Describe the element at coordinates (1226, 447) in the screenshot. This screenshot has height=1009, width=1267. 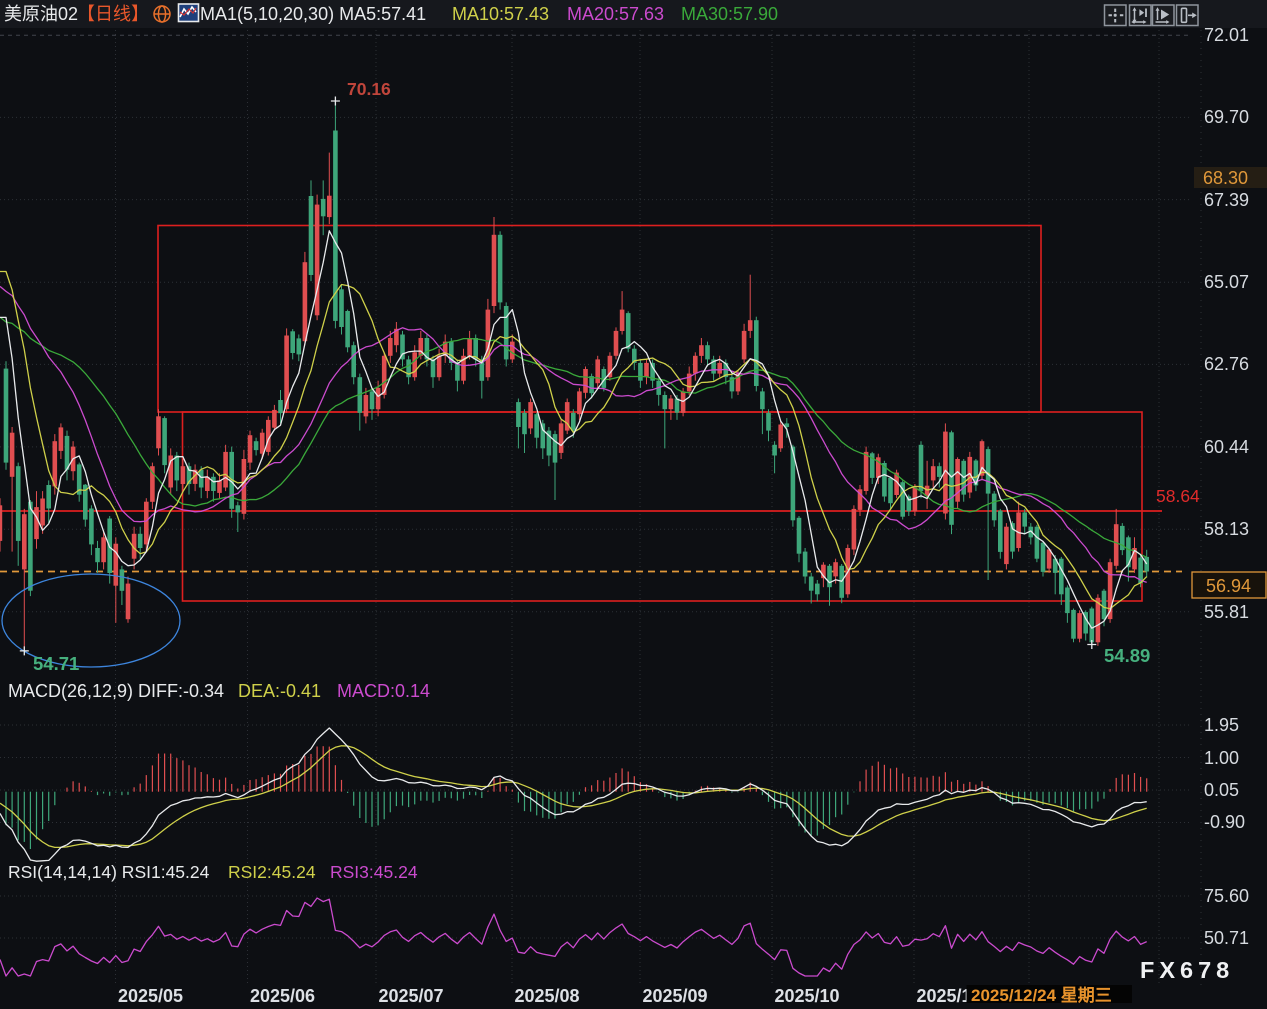
I see `svg-text: 60.44` at that location.